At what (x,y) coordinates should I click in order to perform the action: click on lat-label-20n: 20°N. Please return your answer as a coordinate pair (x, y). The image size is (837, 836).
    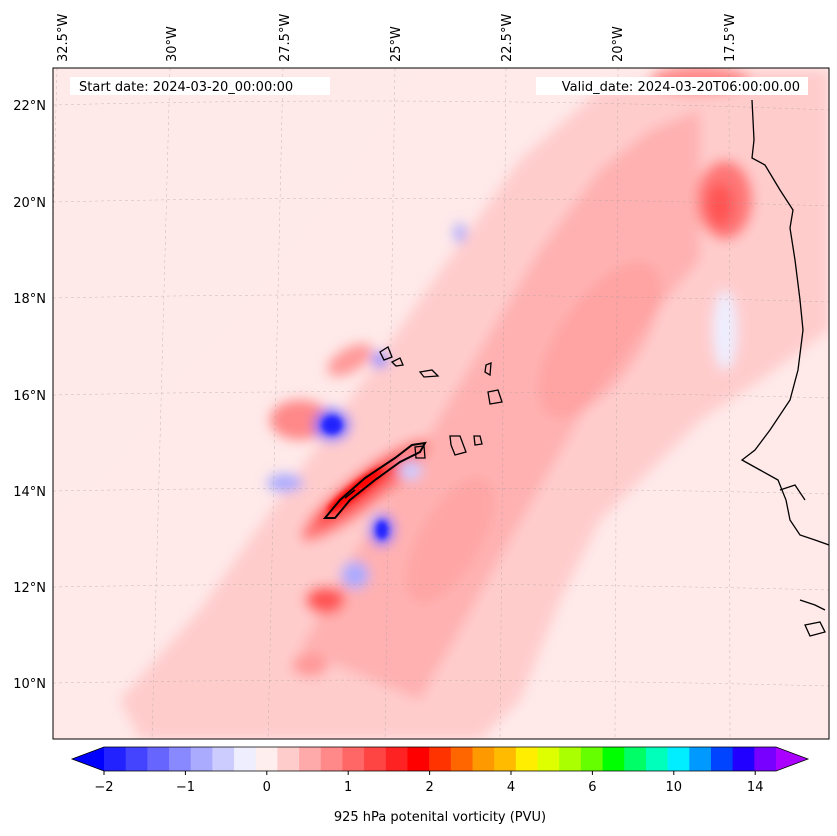
    Looking at the image, I should click on (29, 203).